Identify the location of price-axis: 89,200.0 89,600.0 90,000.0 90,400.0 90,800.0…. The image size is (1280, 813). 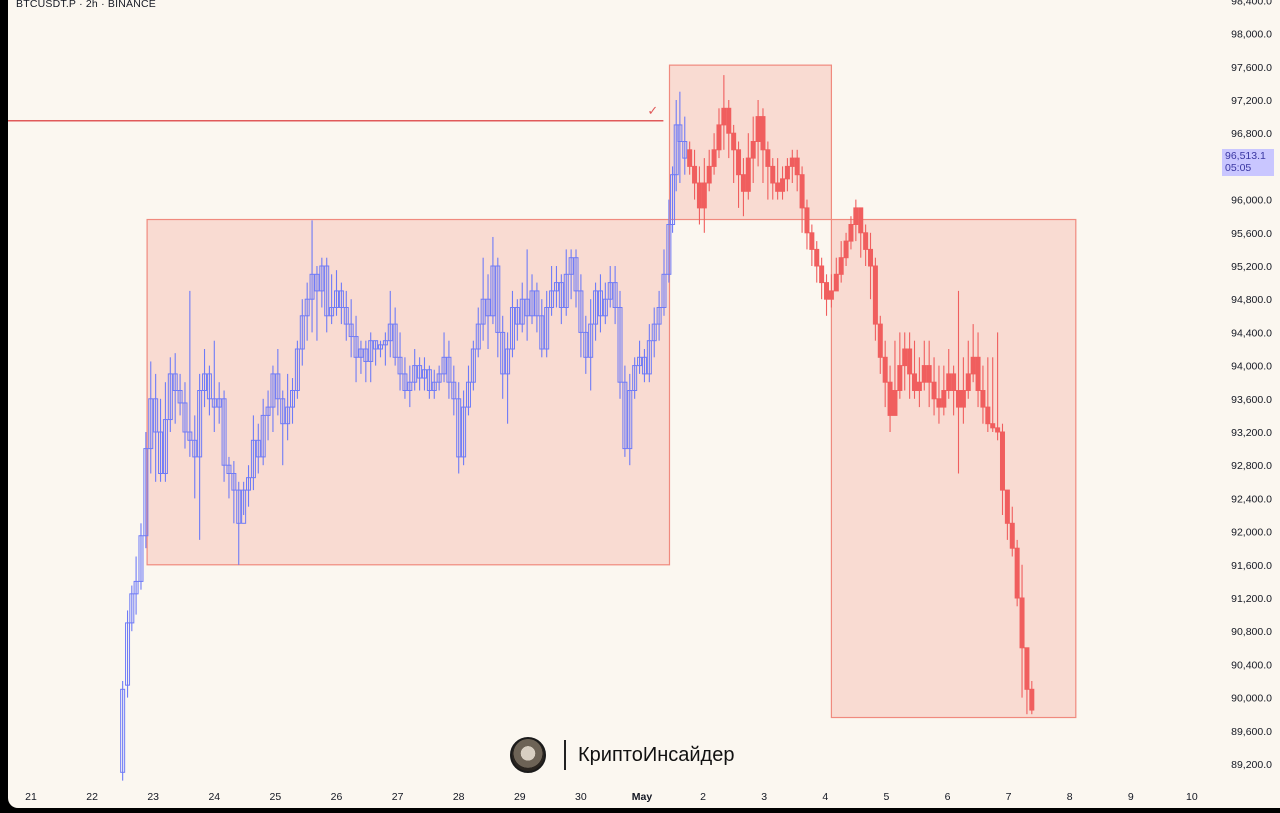
(1251, 385).